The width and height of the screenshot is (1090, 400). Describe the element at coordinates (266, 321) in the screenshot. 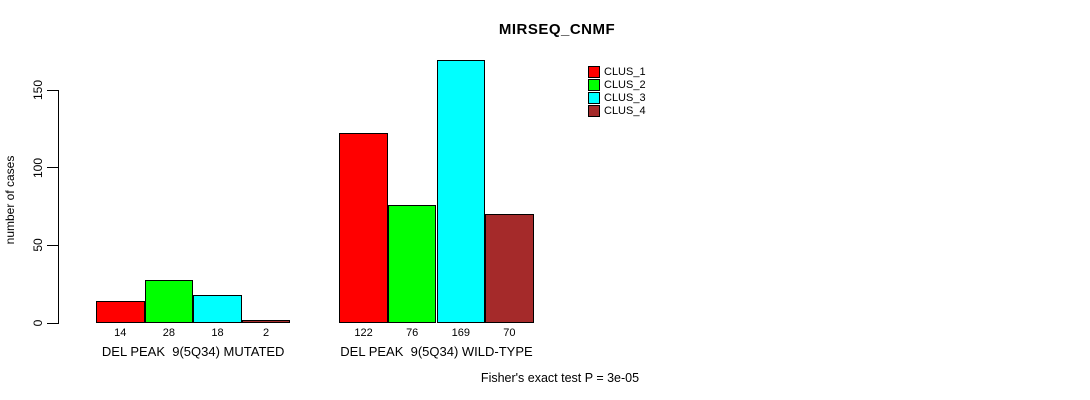

I see `bar-clus-4-mutated` at that location.